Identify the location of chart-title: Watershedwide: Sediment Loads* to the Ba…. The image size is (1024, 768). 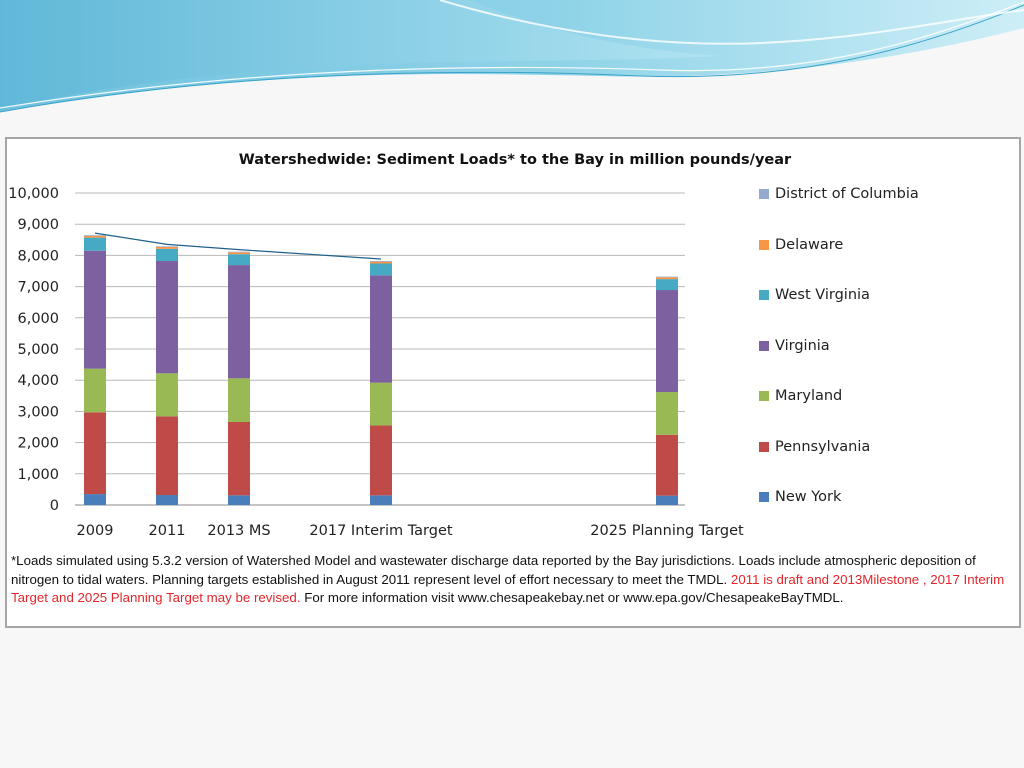
(515, 160).